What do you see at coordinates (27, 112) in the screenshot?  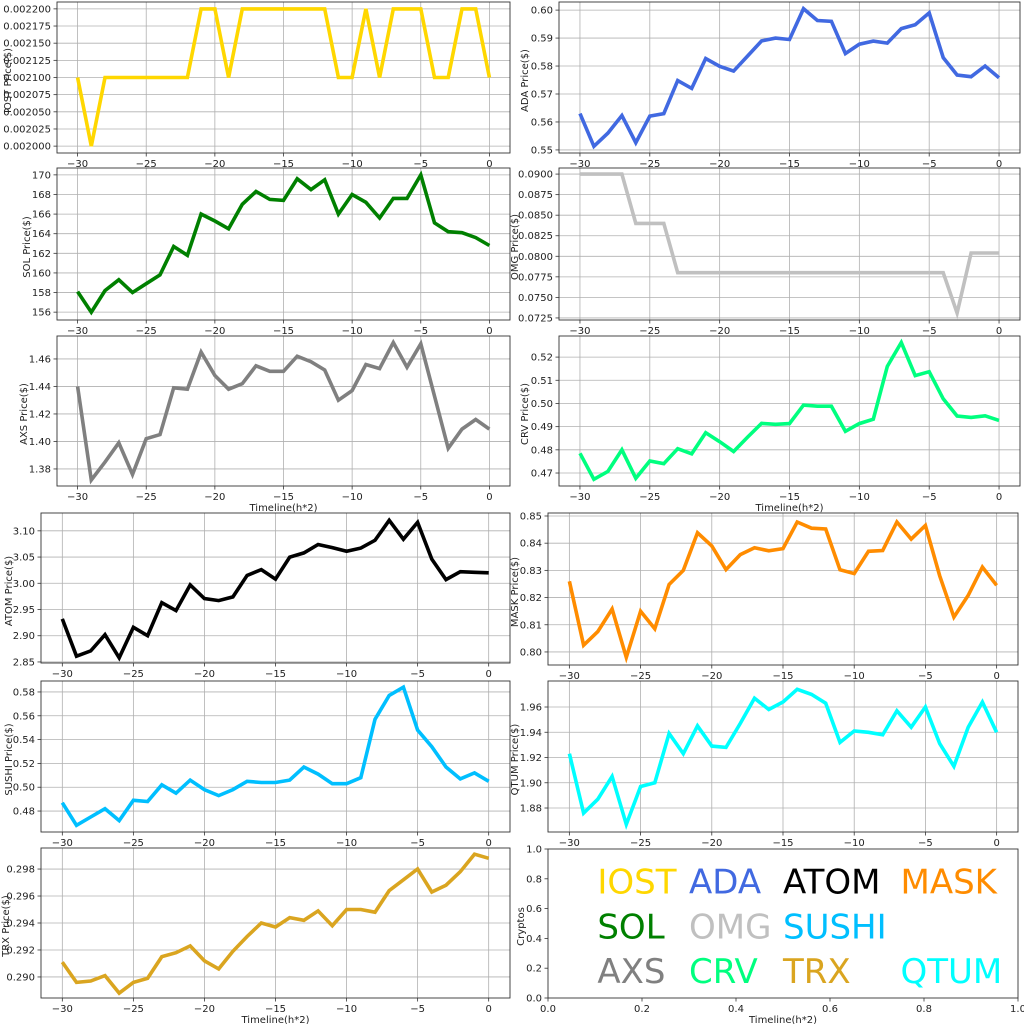 I see `y-tick-label: 0.002050` at bounding box center [27, 112].